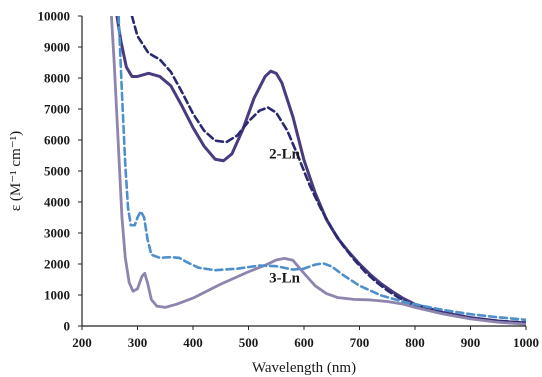 This screenshot has width=542, height=377. I want to click on y-tick-label: 10000, so click(54, 16).